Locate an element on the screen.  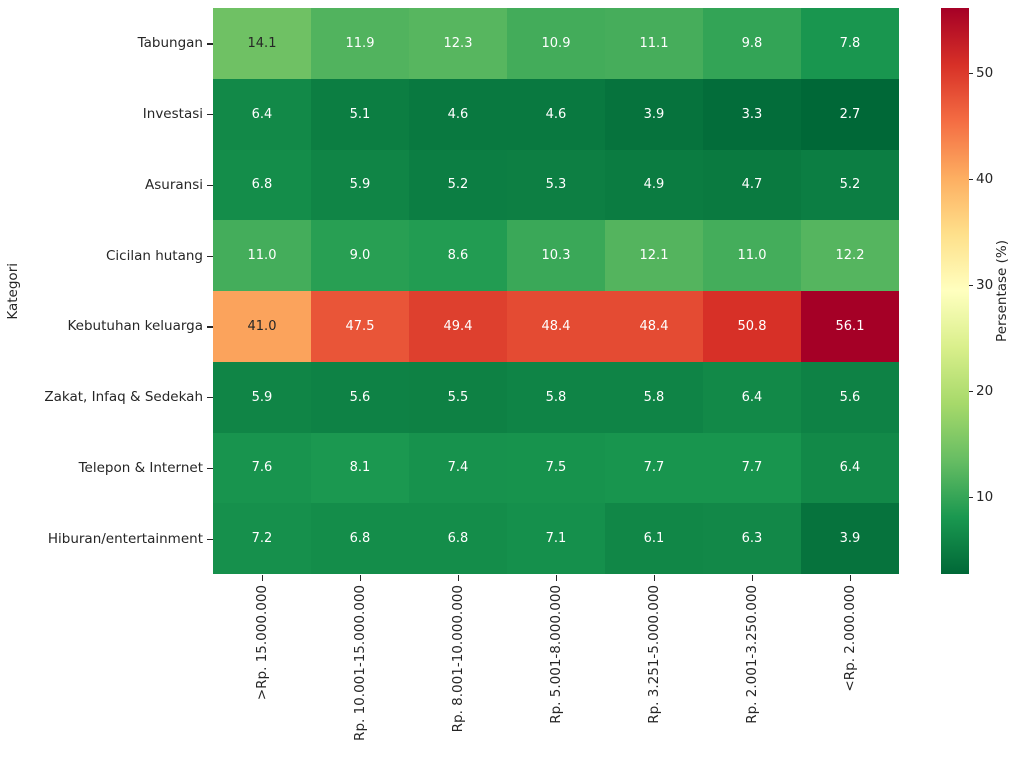
heatmap-cell: 12.1 is located at coordinates (654, 255).